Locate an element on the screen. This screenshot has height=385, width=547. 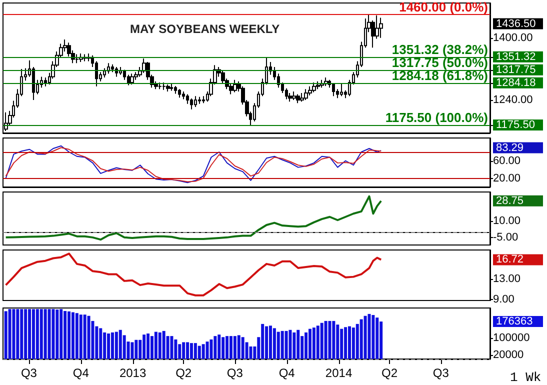
text: 1436.50 is located at coordinates (516, 24).